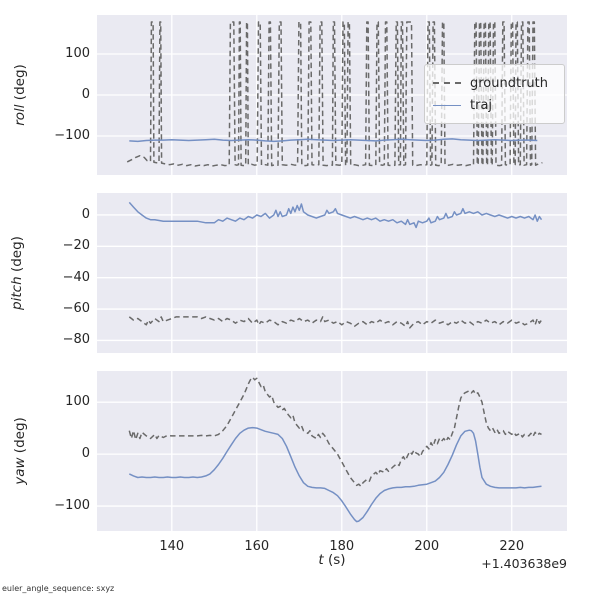 This screenshot has height=600, width=600. What do you see at coordinates (342, 546) in the screenshot?
I see `x-tick-label: 180` at bounding box center [342, 546].